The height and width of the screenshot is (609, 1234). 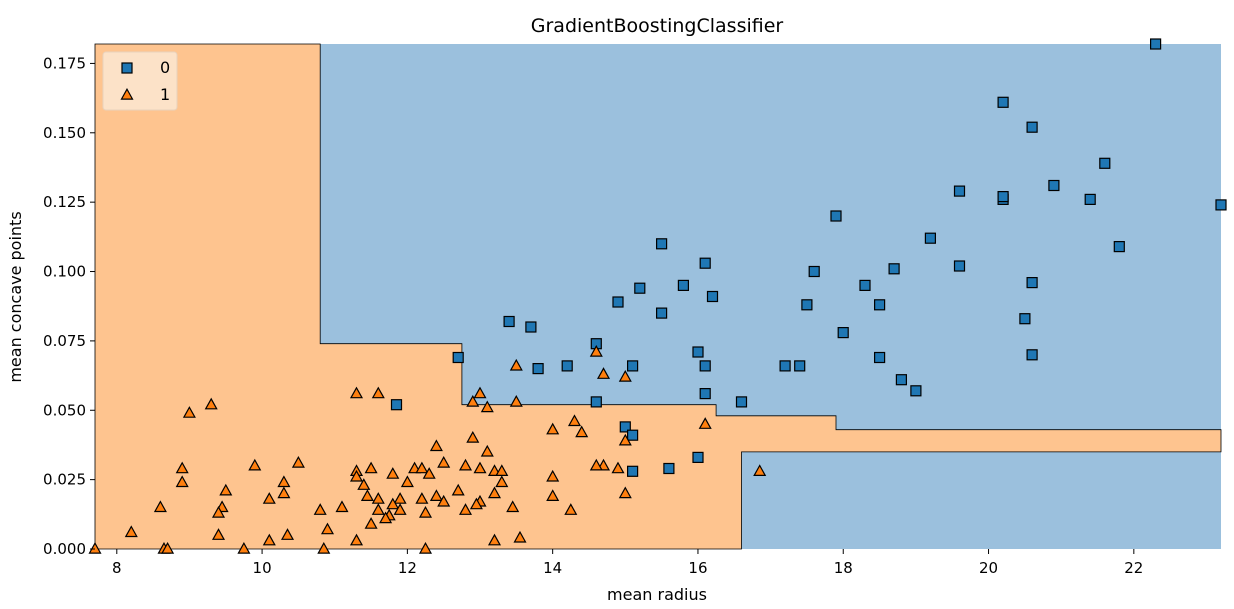 I want to click on legend: 01, so click(x=140, y=81).